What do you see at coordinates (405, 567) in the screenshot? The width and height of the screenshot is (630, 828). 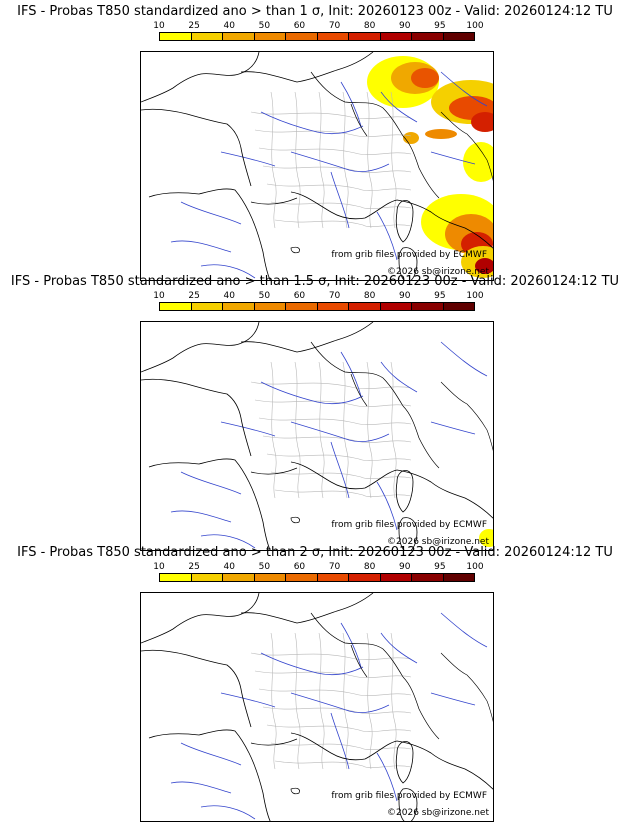 I see `colorbar-tick-label: 90` at bounding box center [405, 567].